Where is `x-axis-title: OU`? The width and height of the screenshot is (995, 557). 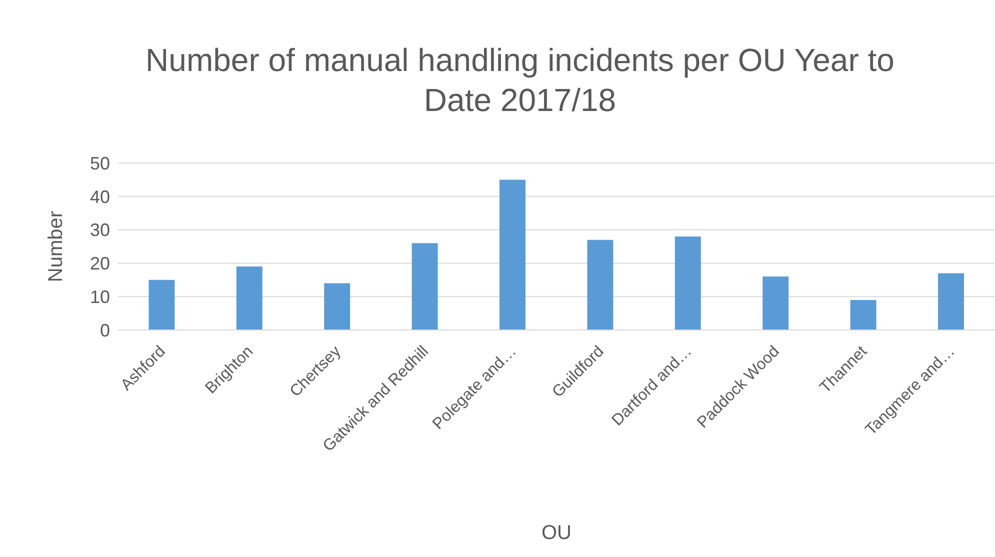 x-axis-title: OU is located at coordinates (557, 533).